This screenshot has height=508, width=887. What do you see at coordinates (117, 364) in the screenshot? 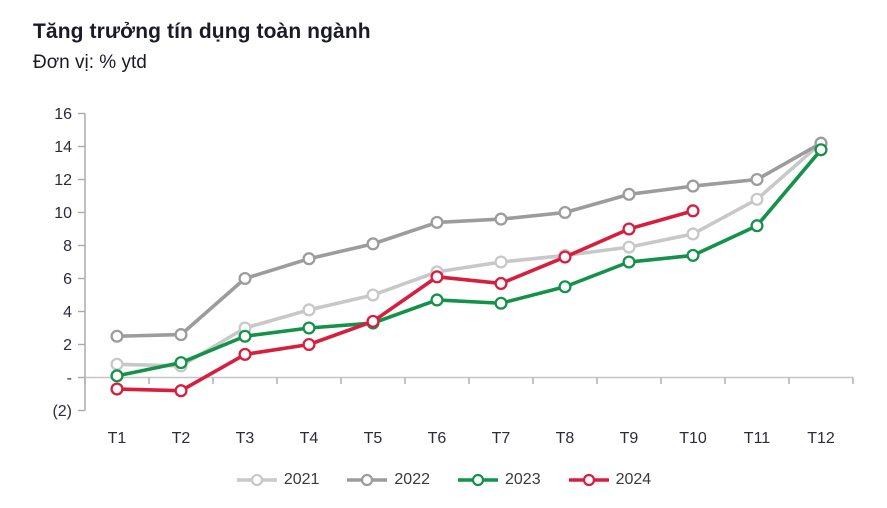
I see `series-marker-2021-T1` at bounding box center [117, 364].